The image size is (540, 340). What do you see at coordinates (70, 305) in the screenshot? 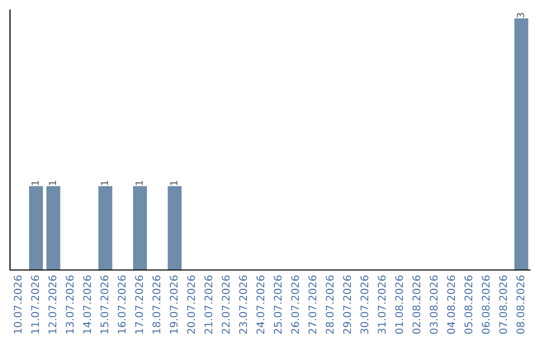
I see `x-tick-label: 13.07.2026` at bounding box center [70, 305].